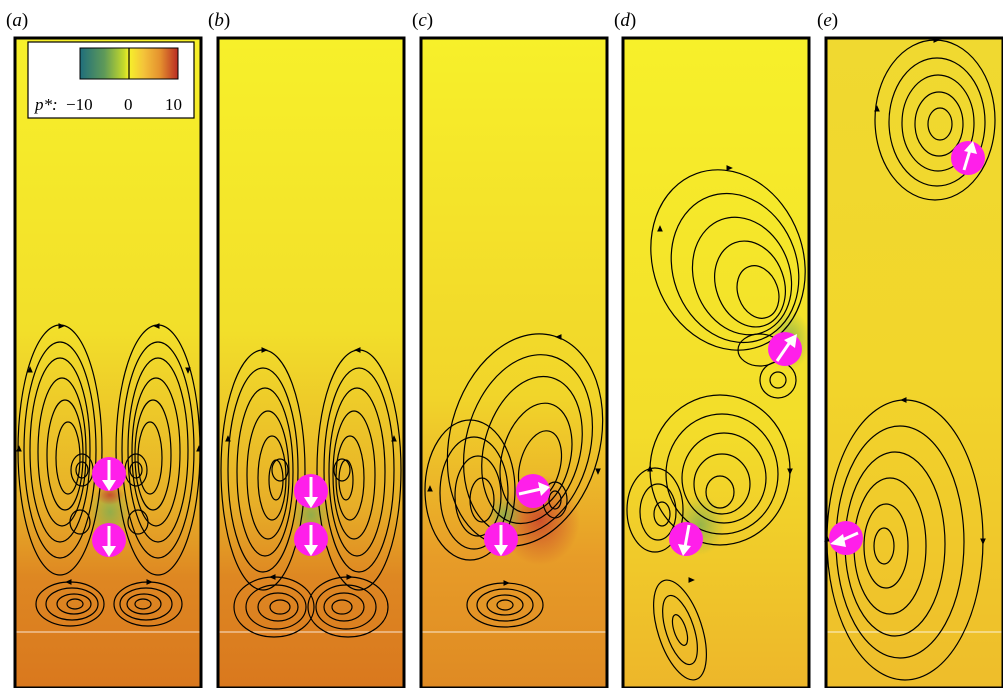 Image resolution: width=1003 pixels, height=688 pixels. Describe the element at coordinates (17, 20) in the screenshot. I see `panel-label-a: (a)` at that location.